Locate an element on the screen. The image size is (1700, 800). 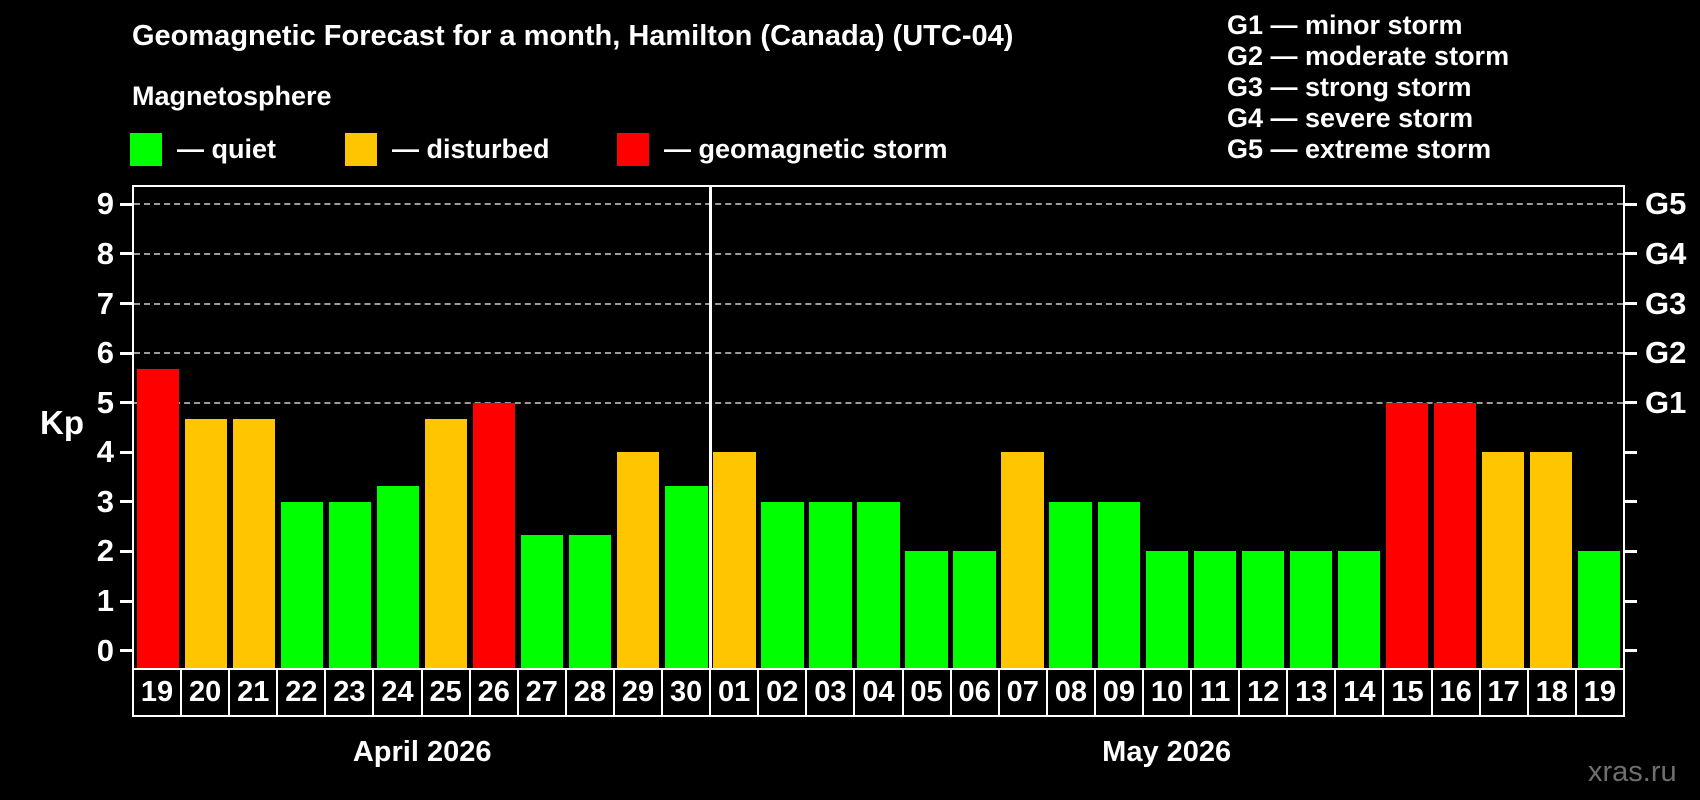
day-label: 07 is located at coordinates (1024, 692).